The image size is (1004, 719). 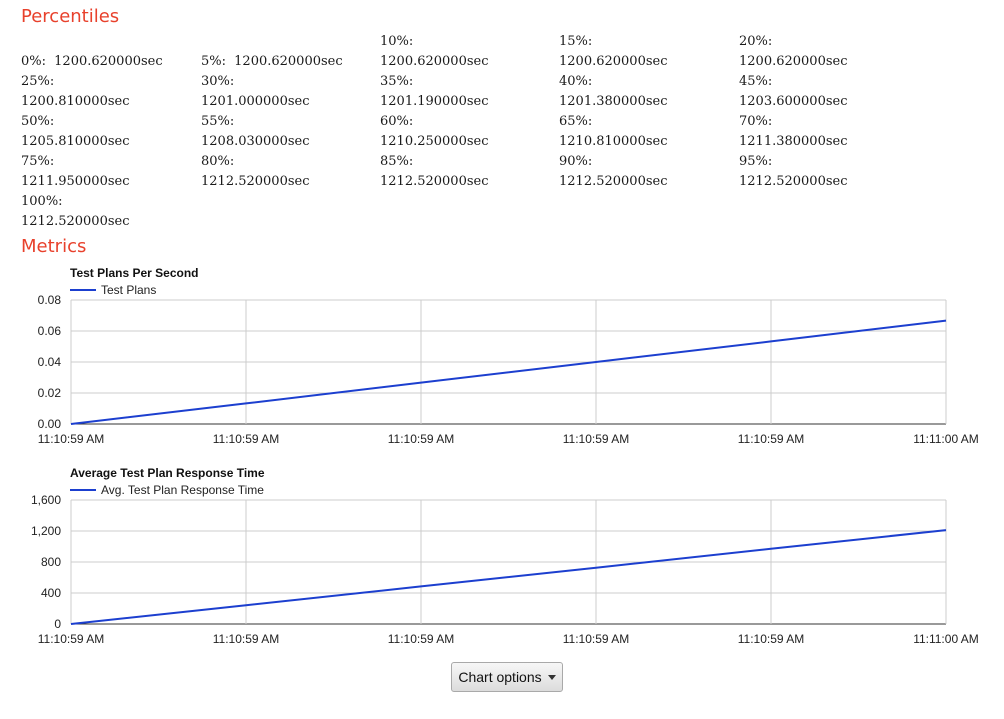 I want to click on percentile-item: 90%: 1212.520000sec, so click(x=613, y=172).